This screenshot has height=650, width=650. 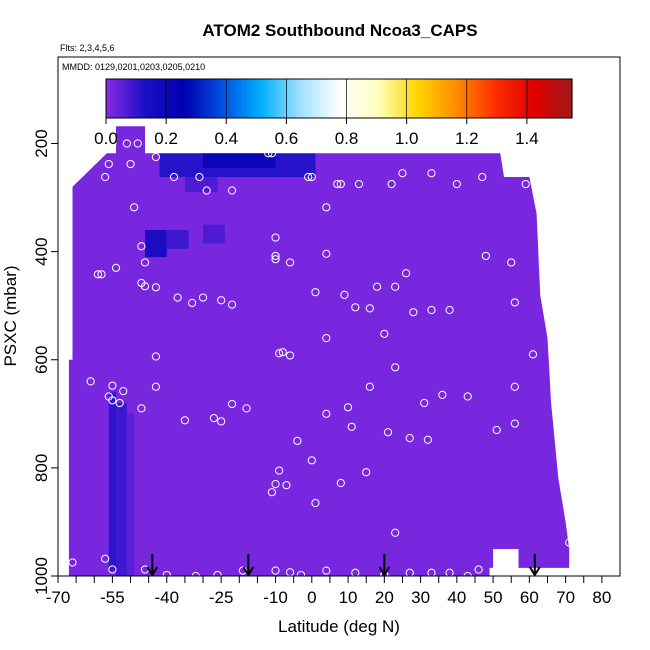 What do you see at coordinates (106, 138) in the screenshot?
I see `colorbar-tick-label-0: 0.0` at bounding box center [106, 138].